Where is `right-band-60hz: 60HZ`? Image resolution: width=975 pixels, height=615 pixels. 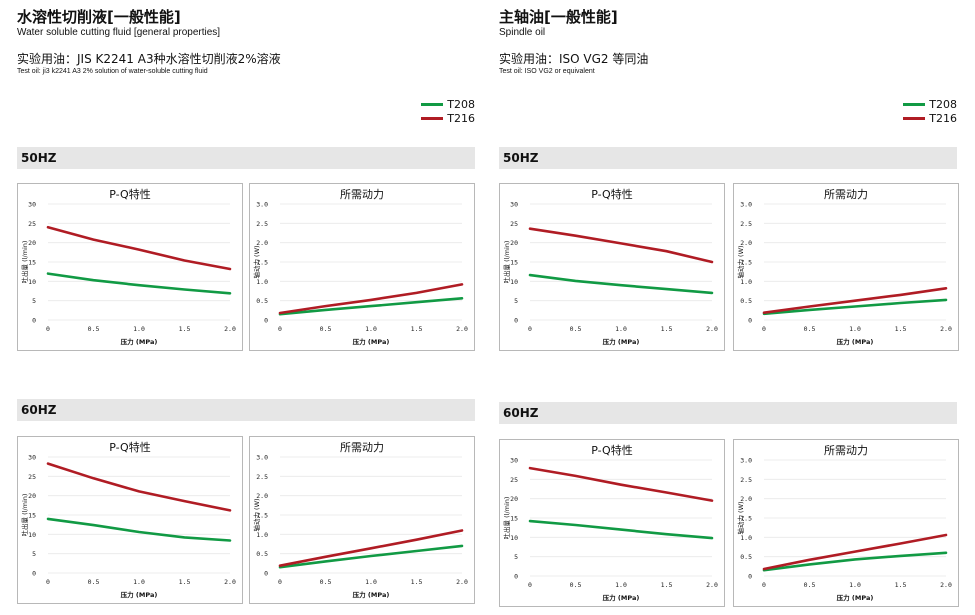 right-band-60hz: 60HZ is located at coordinates (728, 413).